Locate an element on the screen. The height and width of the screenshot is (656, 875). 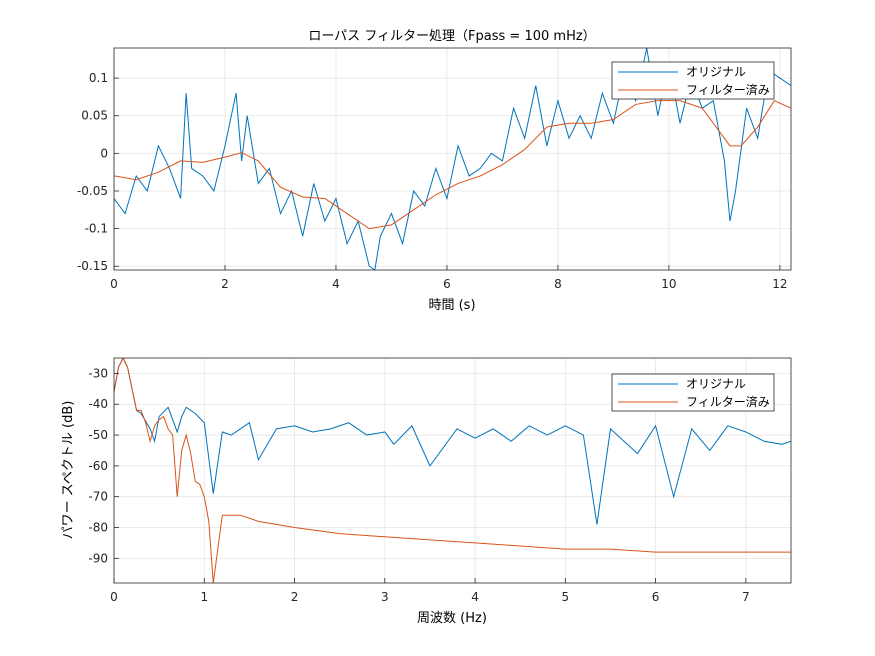
spectrum-xtick-label: 0 is located at coordinates (114, 597).